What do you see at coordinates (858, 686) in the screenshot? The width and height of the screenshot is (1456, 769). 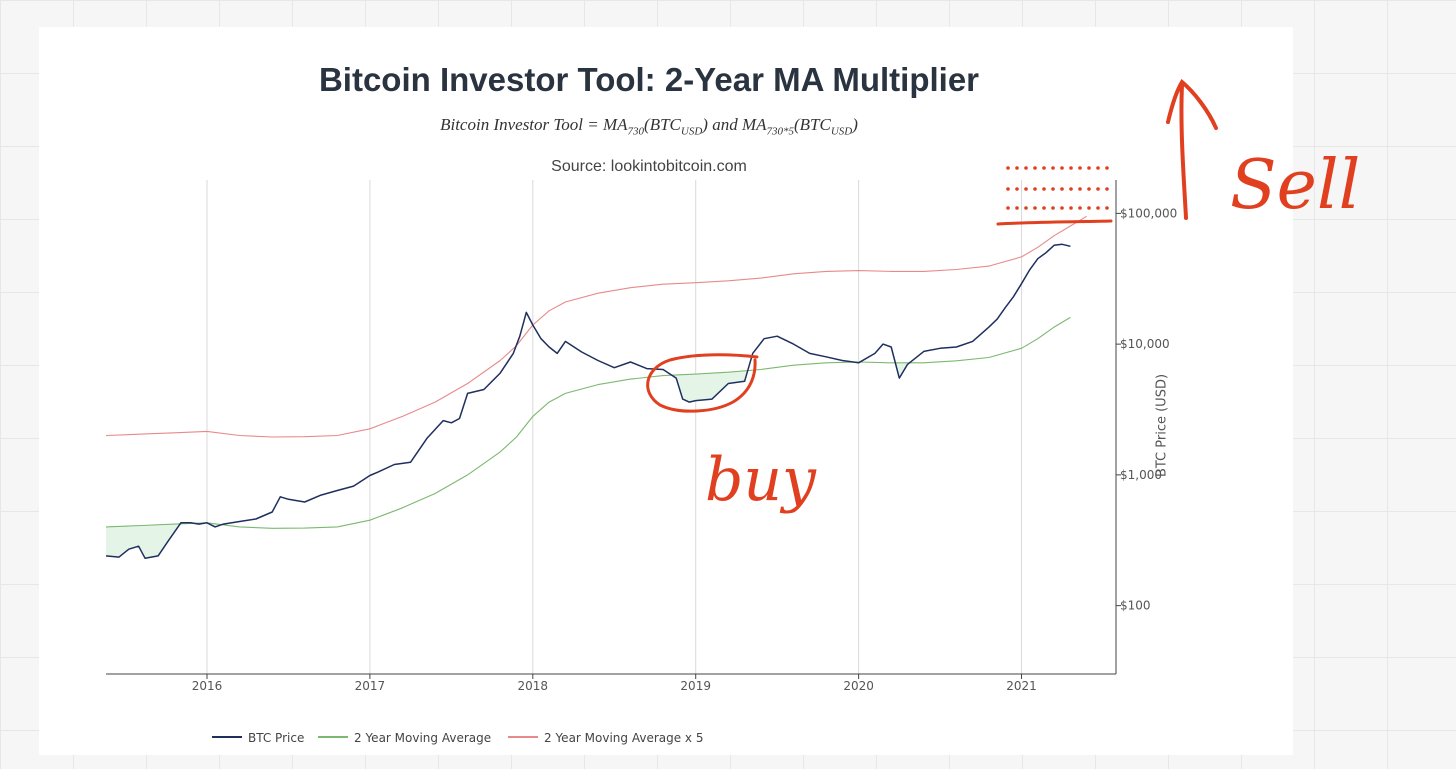 I see `x-tick-label: 2020` at bounding box center [858, 686].